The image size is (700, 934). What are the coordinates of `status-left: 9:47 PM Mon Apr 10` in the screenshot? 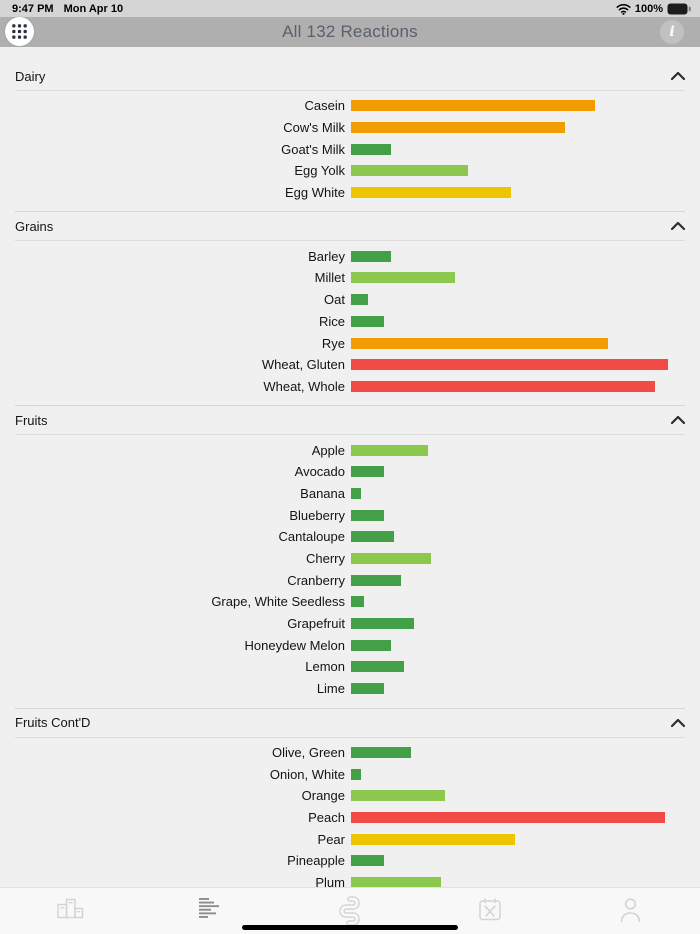 It's located at (67, 9).